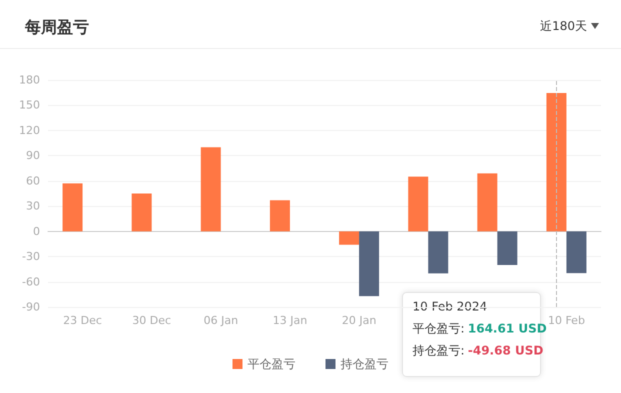 This screenshot has height=393, width=621. What do you see at coordinates (272, 364) in the screenshot?
I see `legend-label: 平仓盈亏` at bounding box center [272, 364].